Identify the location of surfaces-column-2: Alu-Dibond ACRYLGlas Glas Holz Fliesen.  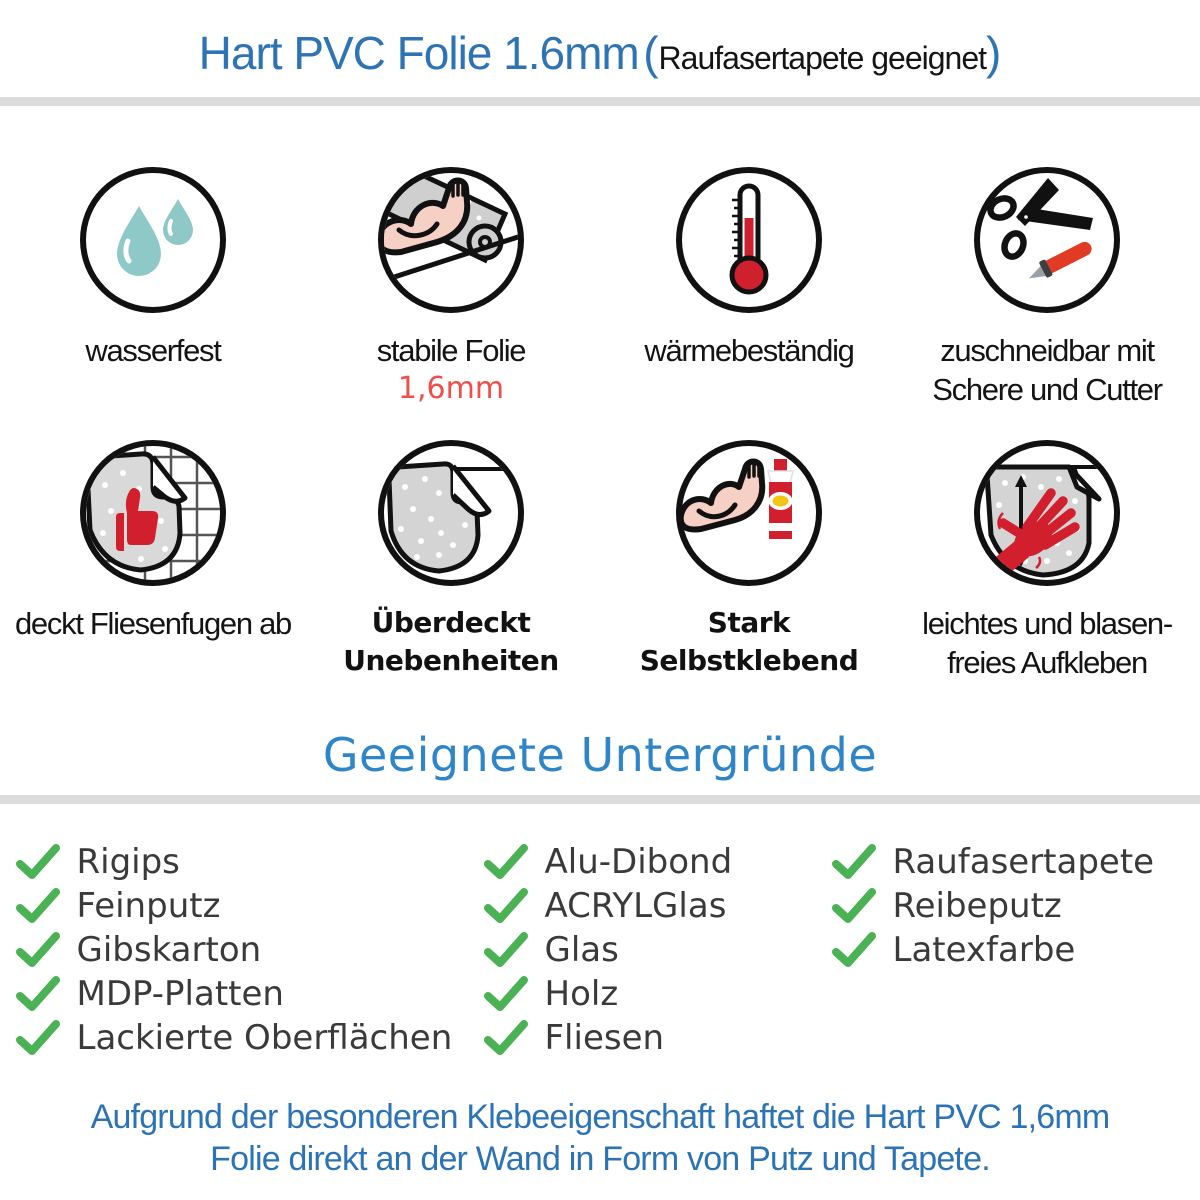
(657, 950).